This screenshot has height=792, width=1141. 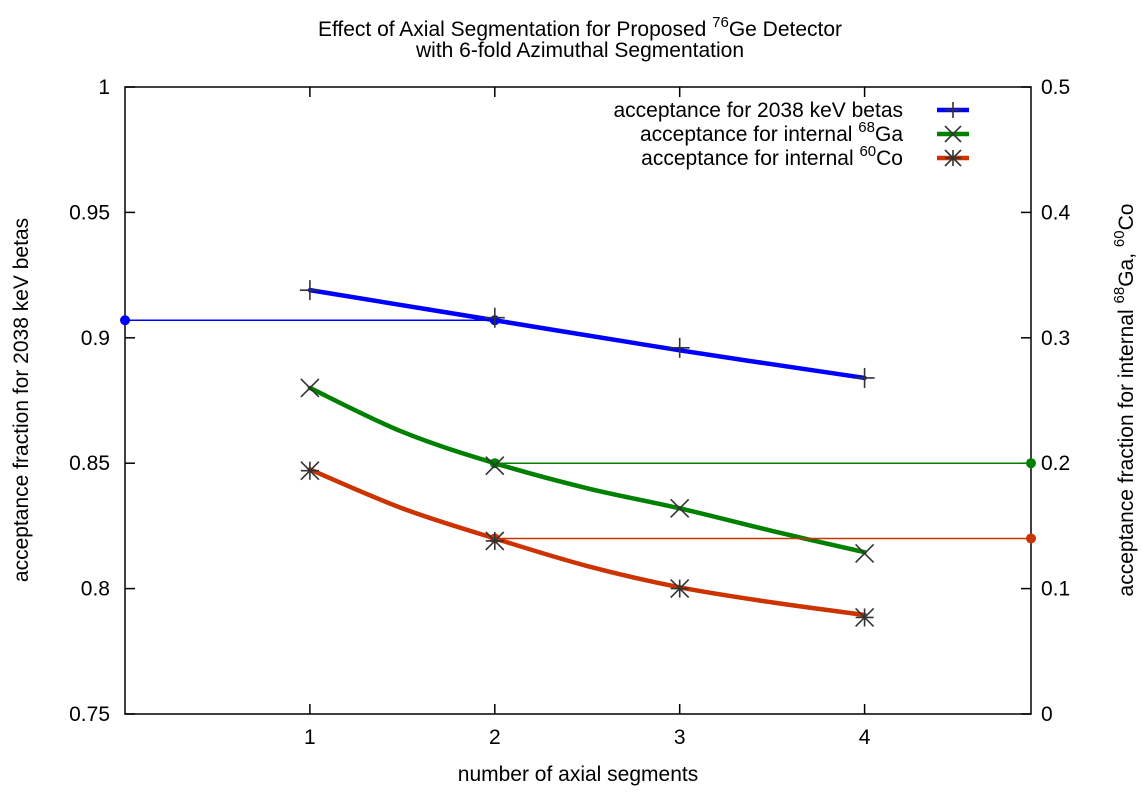 What do you see at coordinates (89, 212) in the screenshot?
I see `y-tick-label: 0.95` at bounding box center [89, 212].